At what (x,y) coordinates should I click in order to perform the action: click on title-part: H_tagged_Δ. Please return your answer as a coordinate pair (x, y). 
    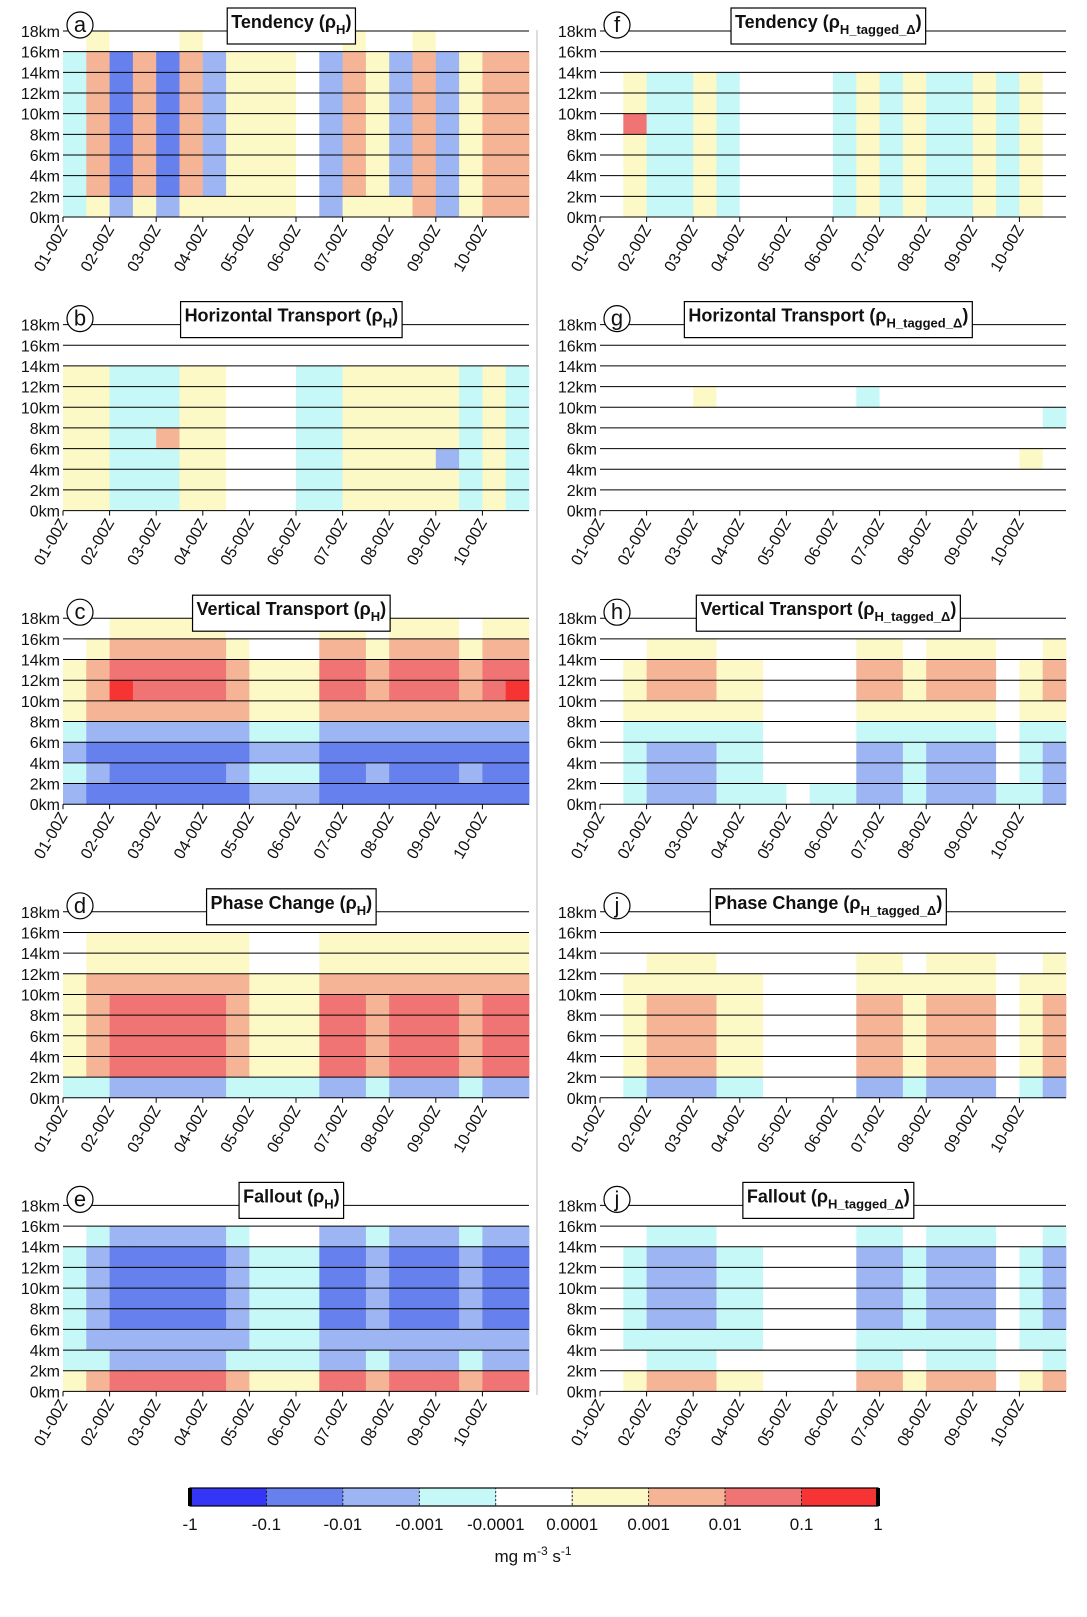
    Looking at the image, I should click on (925, 323).